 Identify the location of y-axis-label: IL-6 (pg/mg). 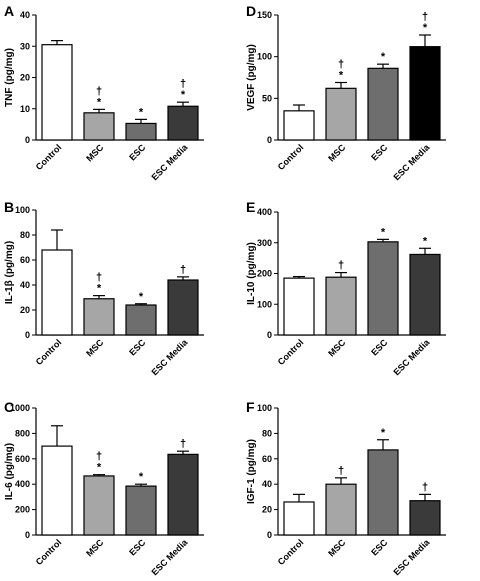
(9, 471).